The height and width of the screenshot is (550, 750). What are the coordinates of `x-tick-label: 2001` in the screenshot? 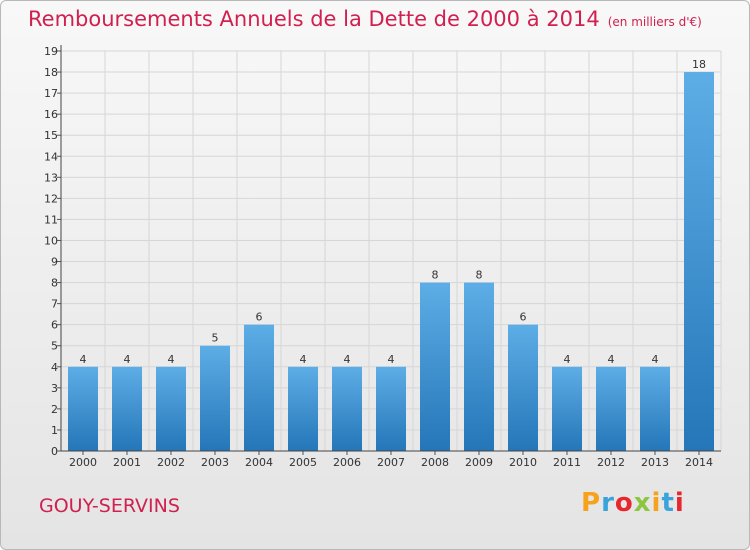 It's located at (127, 462).